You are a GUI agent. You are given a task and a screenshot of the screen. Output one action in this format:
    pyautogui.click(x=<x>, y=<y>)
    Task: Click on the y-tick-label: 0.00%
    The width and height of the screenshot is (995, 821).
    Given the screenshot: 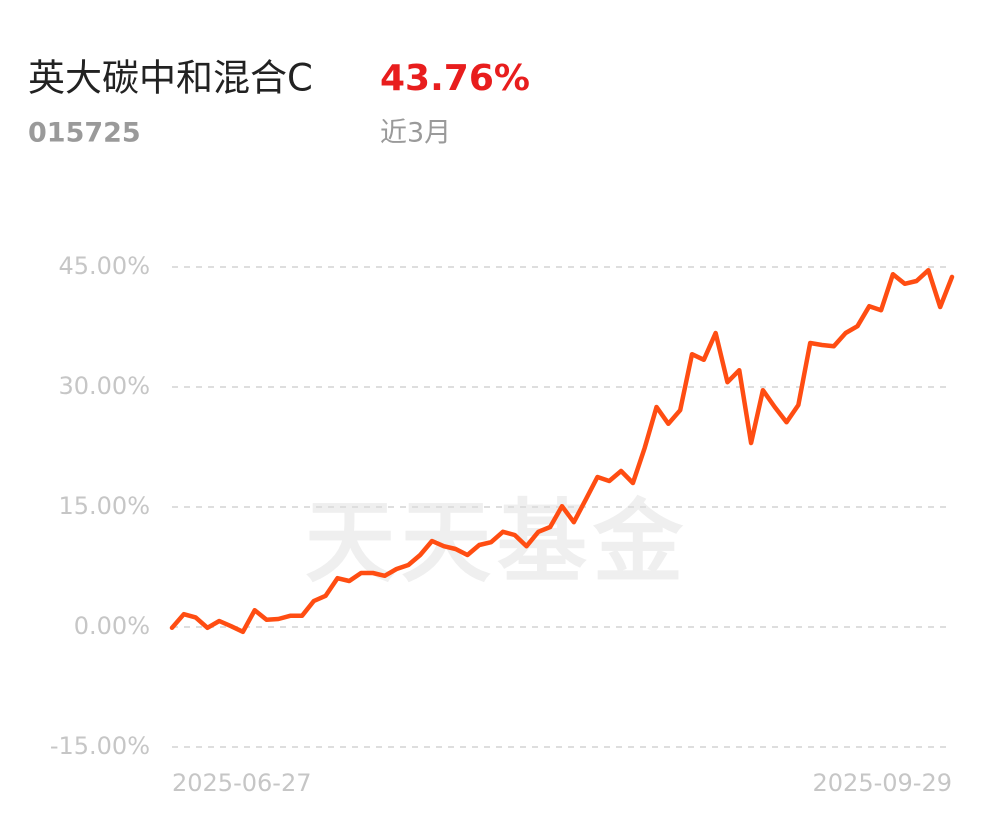 What is the action you would take?
    pyautogui.click(x=112, y=626)
    